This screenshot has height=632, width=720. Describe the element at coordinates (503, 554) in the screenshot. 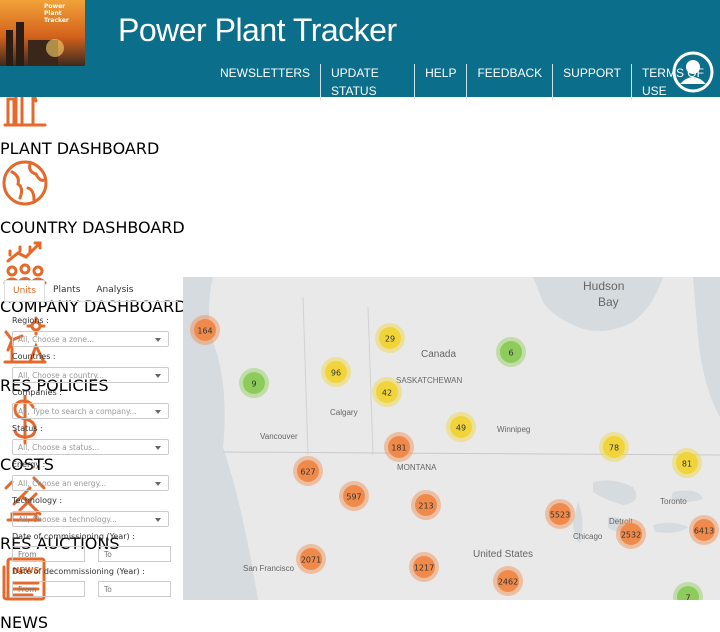

I see `map-label: United States` at that location.